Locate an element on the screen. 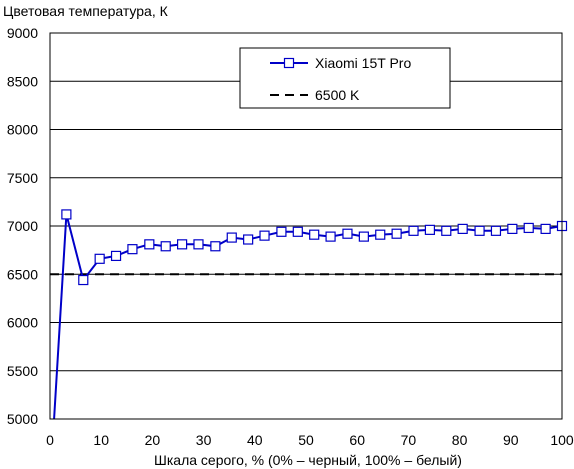  y-axis-label: Цветовая температура, К is located at coordinates (86, 11).